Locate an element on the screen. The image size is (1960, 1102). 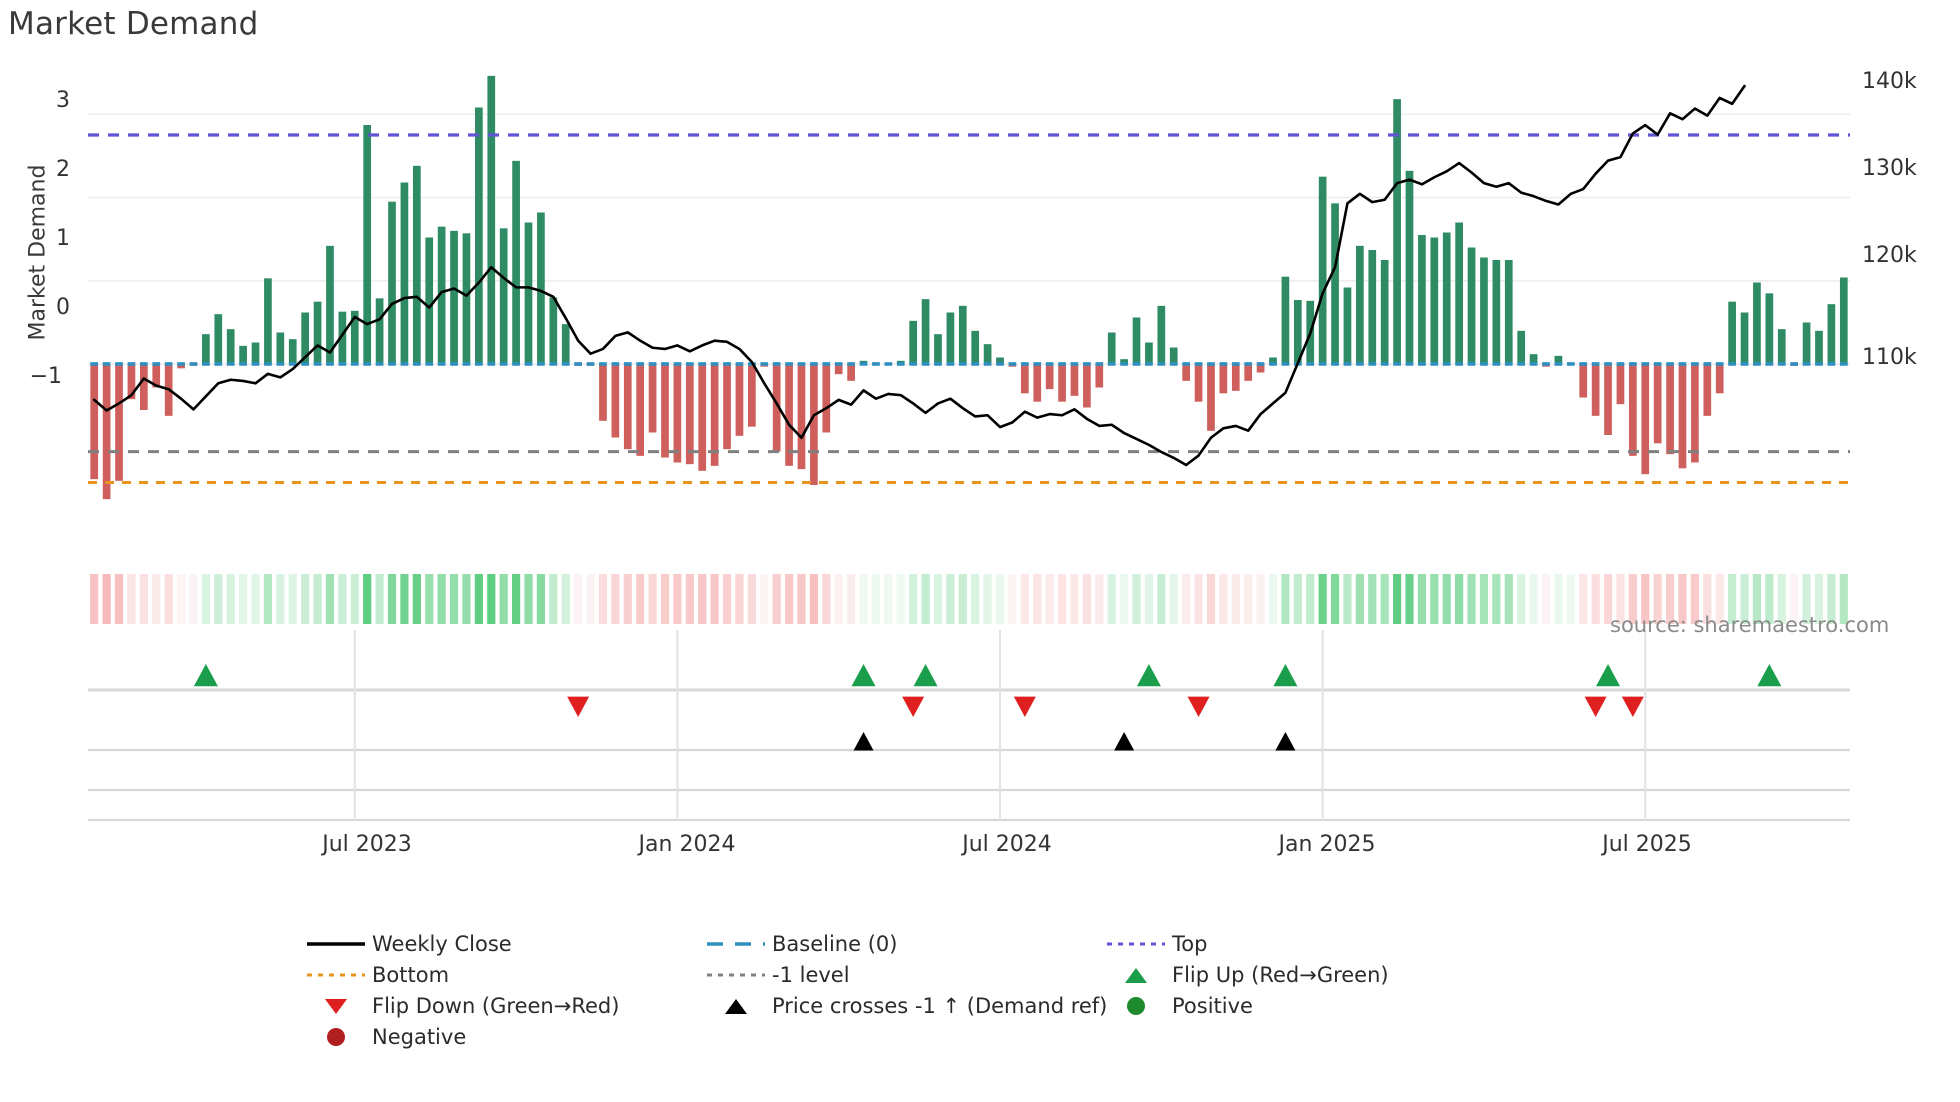
flip-up-markers is located at coordinates (987, 675).